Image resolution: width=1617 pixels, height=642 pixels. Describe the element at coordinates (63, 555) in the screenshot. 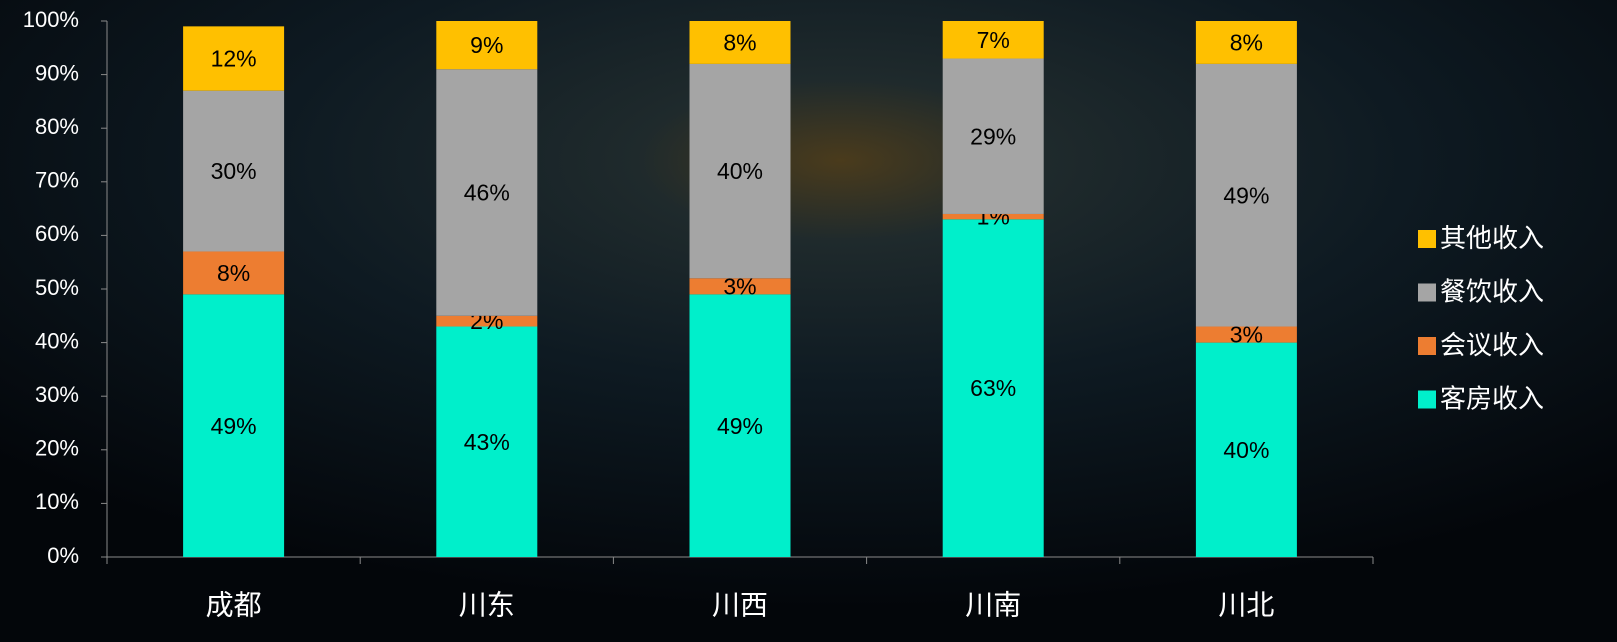

I see `y-tick-label: 0%` at that location.